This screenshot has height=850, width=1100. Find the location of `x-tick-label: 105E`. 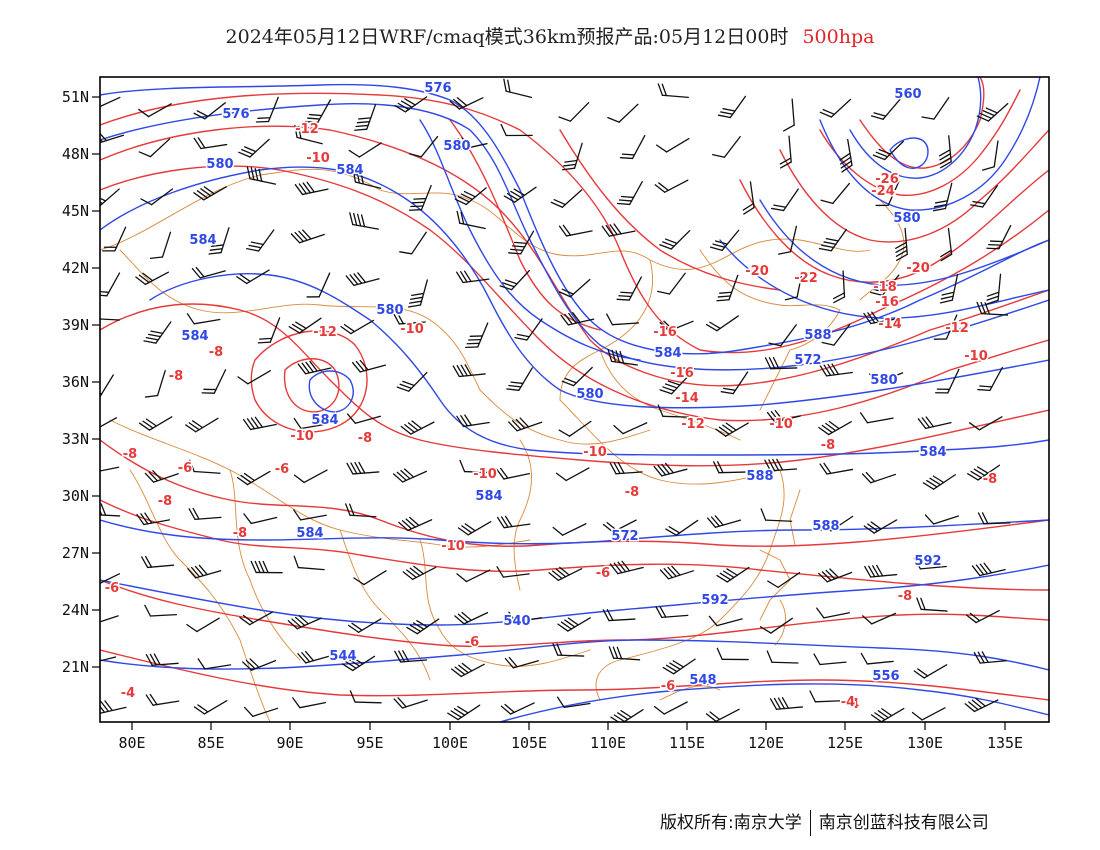

x-tick-label: 105E is located at coordinates (529, 743).